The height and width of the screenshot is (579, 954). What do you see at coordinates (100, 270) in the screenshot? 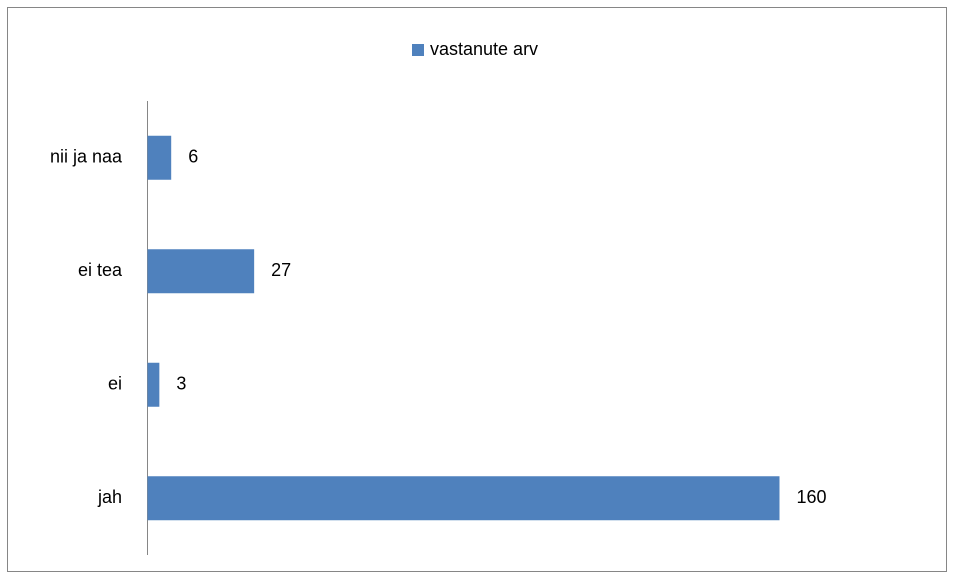
I see `y-tick-label: ei tea` at bounding box center [100, 270].